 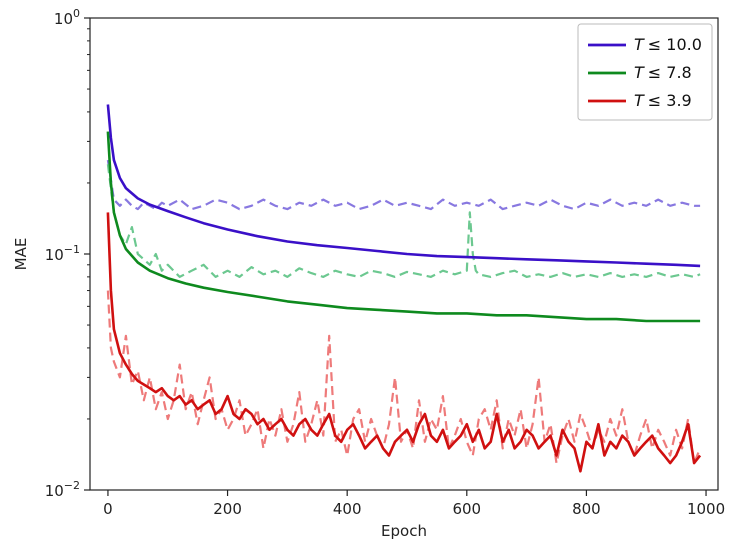 What do you see at coordinates (72, 485) in the screenshot?
I see `y-tick-exponent: −2` at bounding box center [72, 485].